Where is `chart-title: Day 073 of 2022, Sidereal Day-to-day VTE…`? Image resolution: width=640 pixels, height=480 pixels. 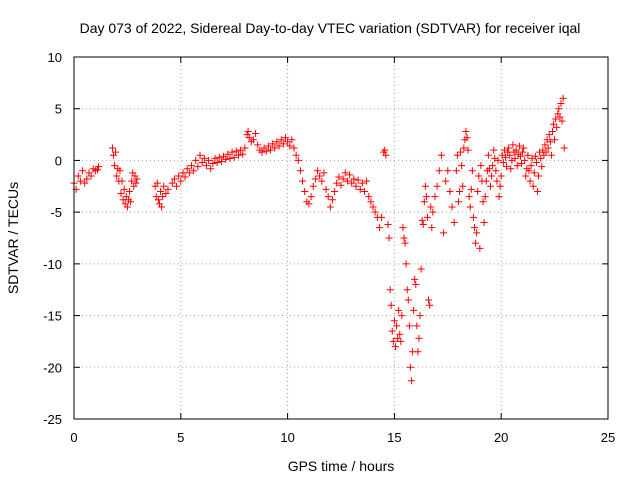 chart-title: Day 073 of 2022, Sidereal Day-to-day VTE… is located at coordinates (330, 28).